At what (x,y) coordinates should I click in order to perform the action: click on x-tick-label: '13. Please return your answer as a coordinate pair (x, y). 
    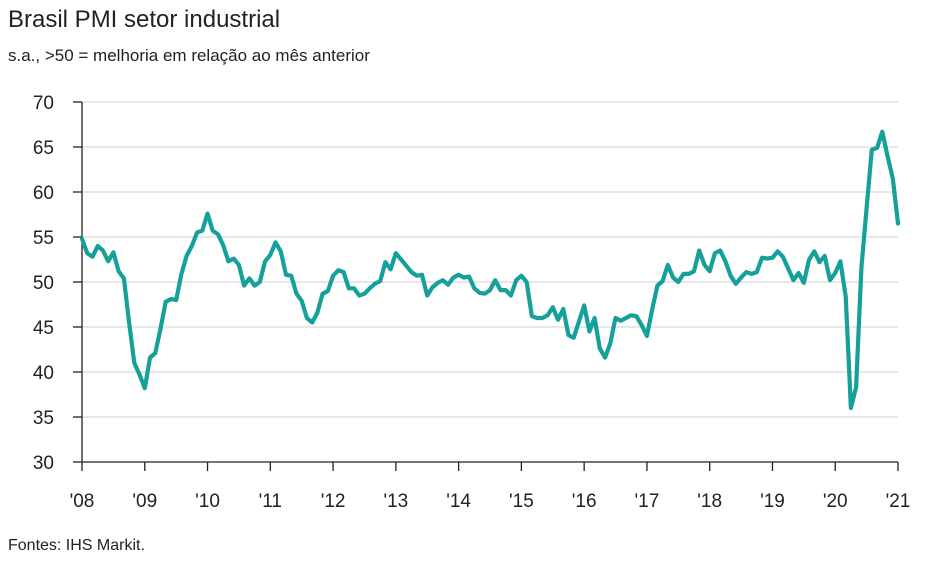
    Looking at the image, I should click on (395, 501).